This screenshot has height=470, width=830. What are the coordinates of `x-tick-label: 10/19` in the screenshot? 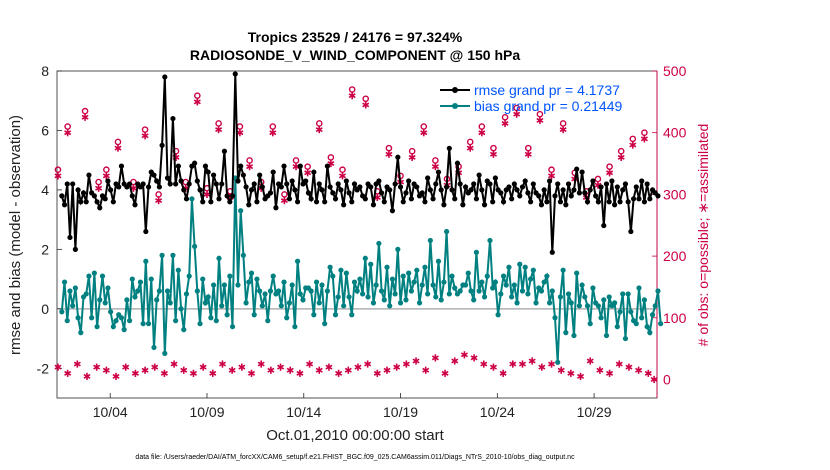 It's located at (400, 412).